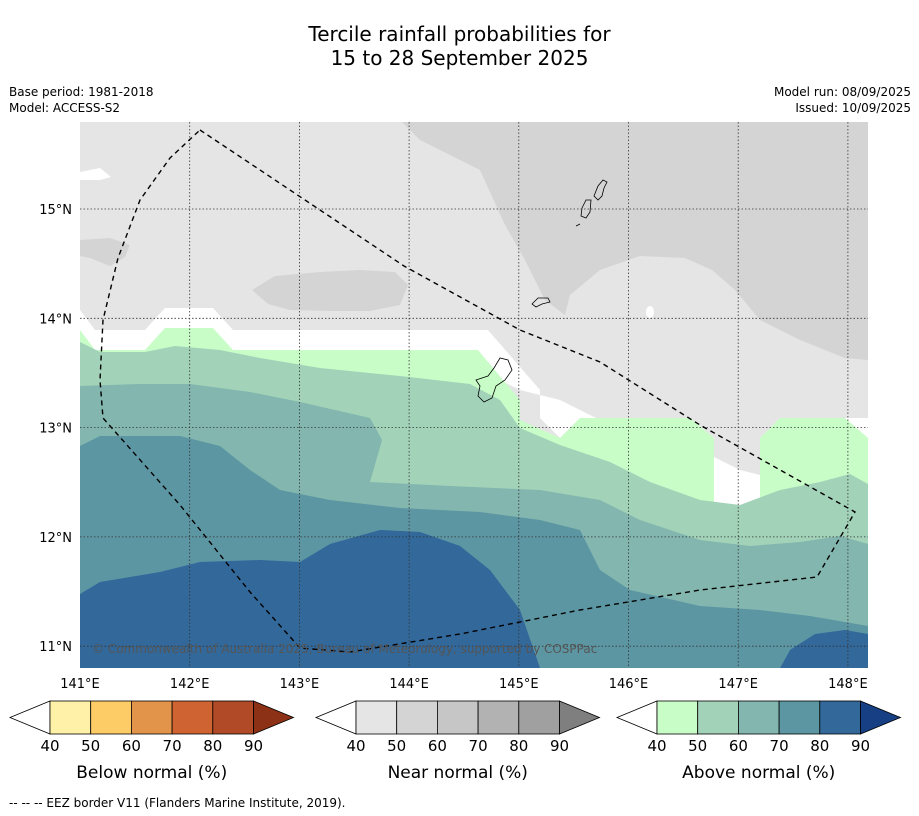 Image resolution: width=919 pixels, height=816 pixels. What do you see at coordinates (842, 92) in the screenshot?
I see `model-run: Model run: 08/09/2025` at bounding box center [842, 92].